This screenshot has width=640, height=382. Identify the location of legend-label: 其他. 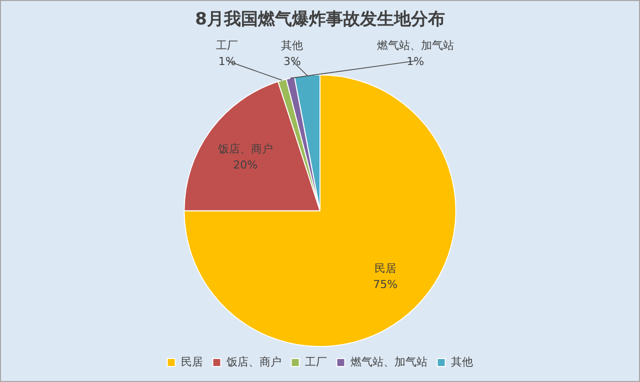
(461, 361).